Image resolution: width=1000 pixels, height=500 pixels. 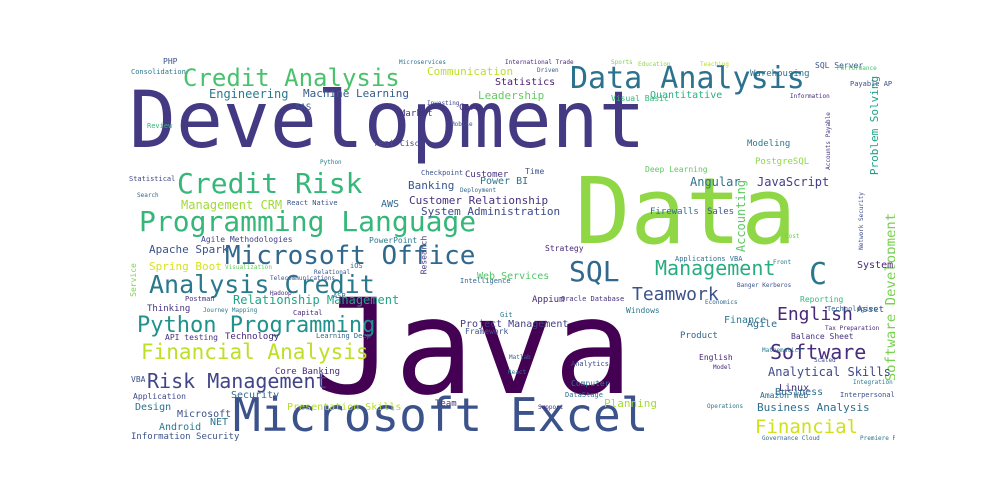 What do you see at coordinates (303, 108) in the screenshot?
I see `word-sas: SAS` at bounding box center [303, 108].